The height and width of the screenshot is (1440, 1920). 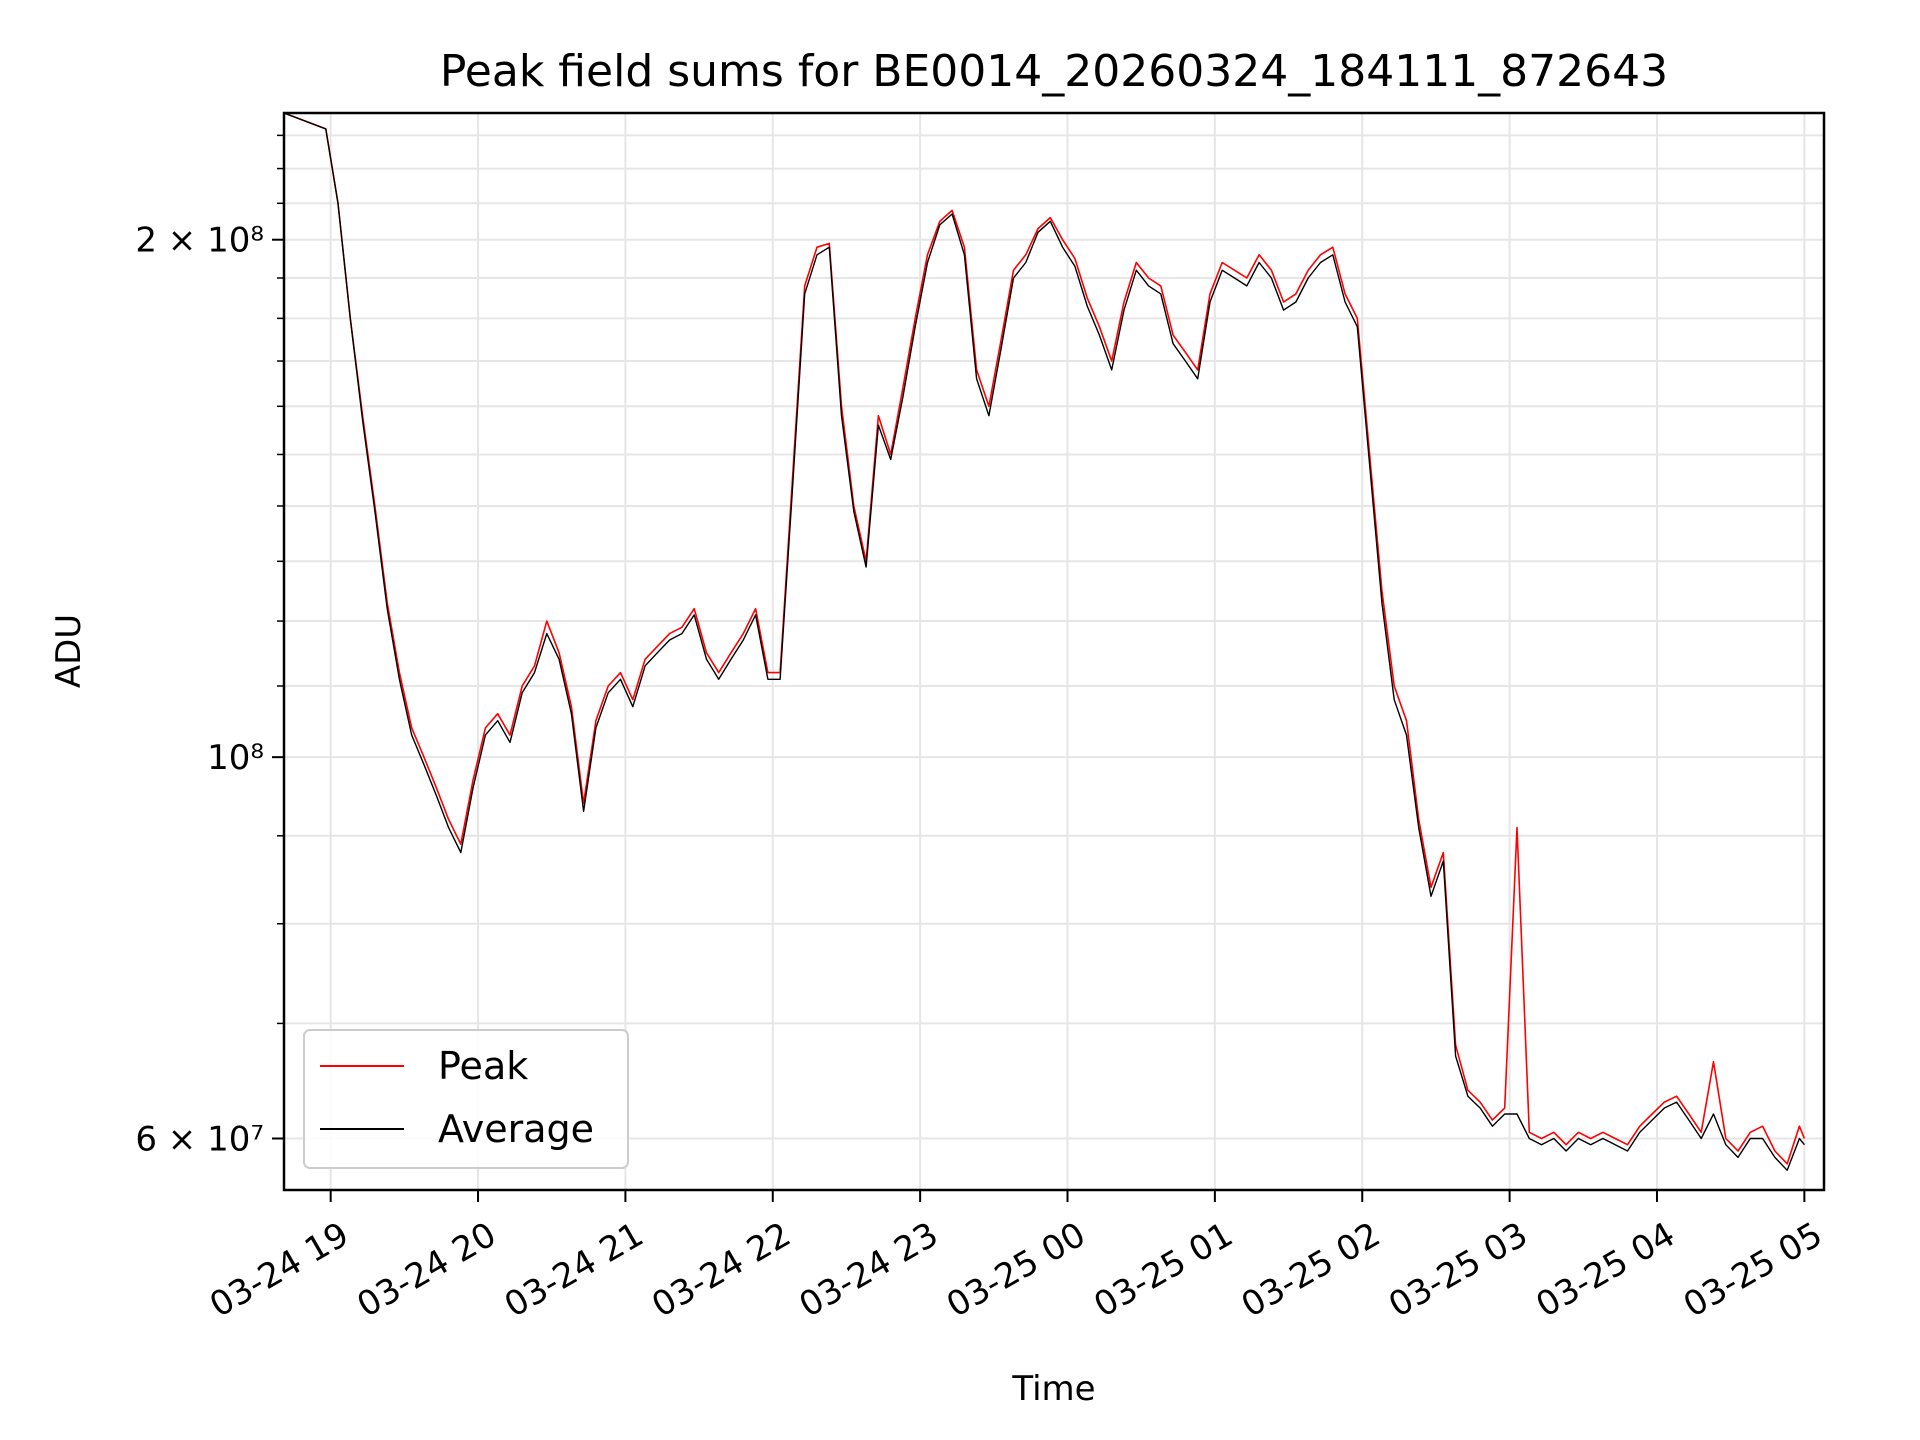 I want to click on y-tick-label: 2 × 10⁸, so click(x=199, y=241).